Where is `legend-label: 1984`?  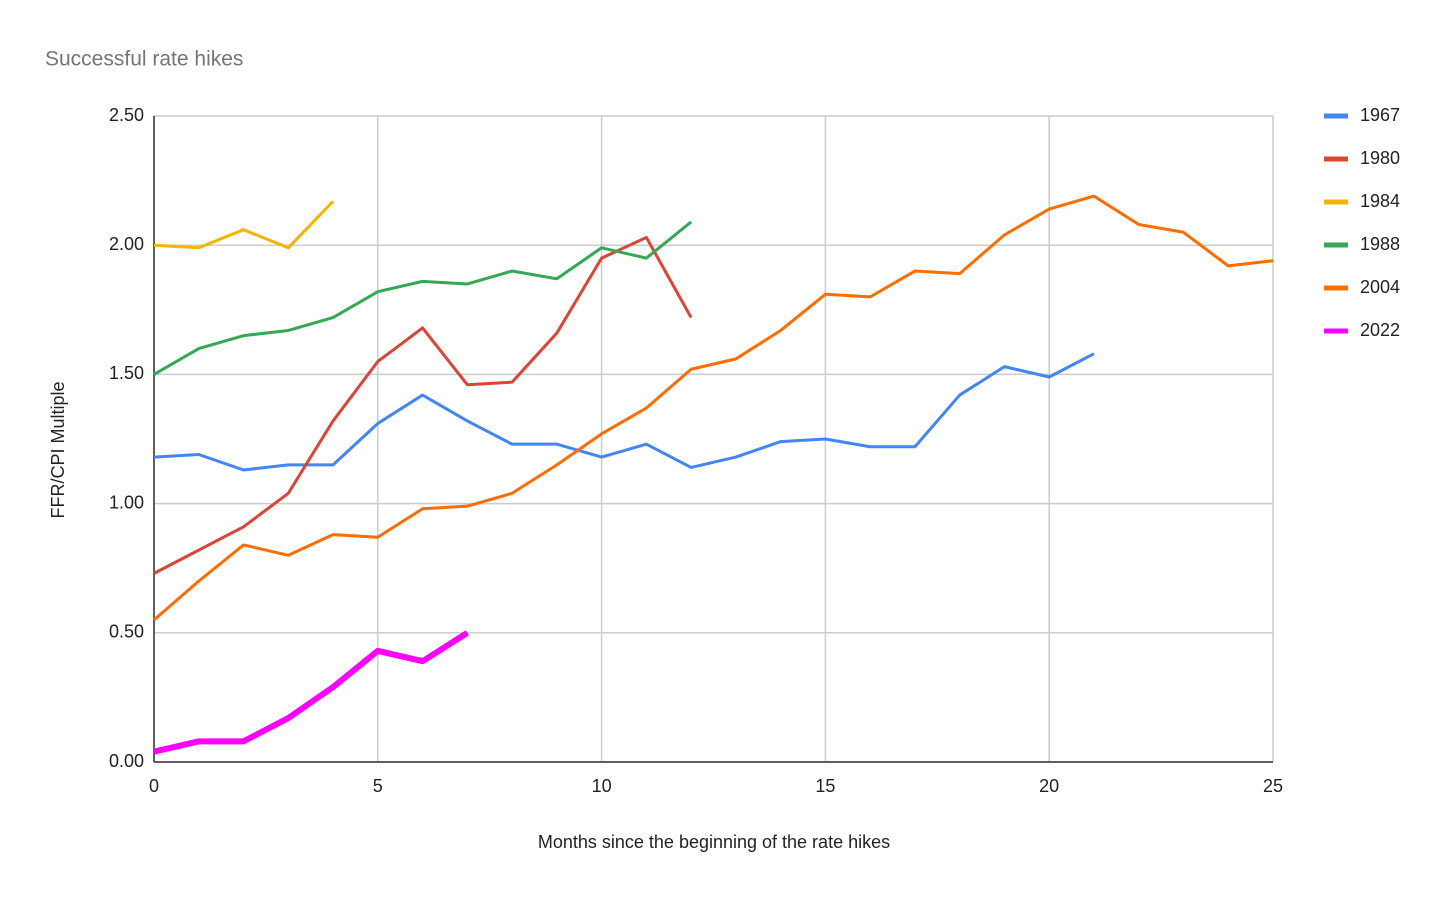
legend-label: 1984 is located at coordinates (1380, 201).